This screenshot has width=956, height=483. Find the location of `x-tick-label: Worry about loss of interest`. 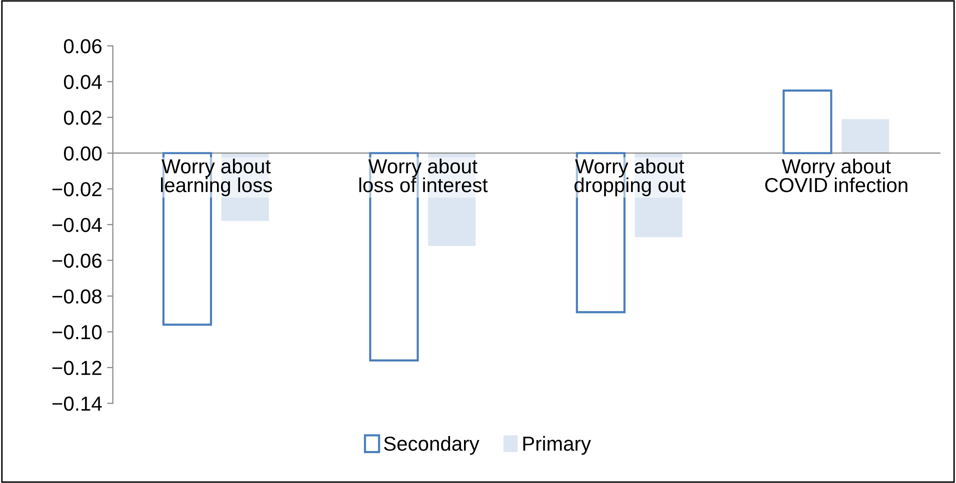

x-tick-label: Worry about loss of interest is located at coordinates (423, 175).